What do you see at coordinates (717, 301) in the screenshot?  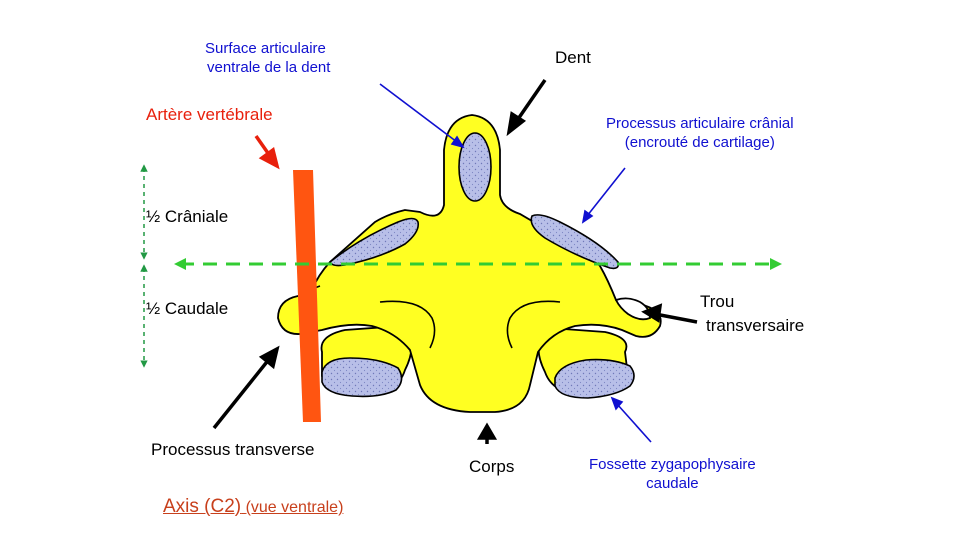 I see `label-trou-line1: Trou` at bounding box center [717, 301].